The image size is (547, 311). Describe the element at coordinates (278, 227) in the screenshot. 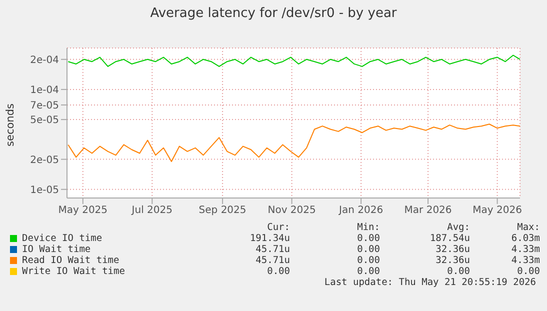

I see `text: Cur:` at that location.